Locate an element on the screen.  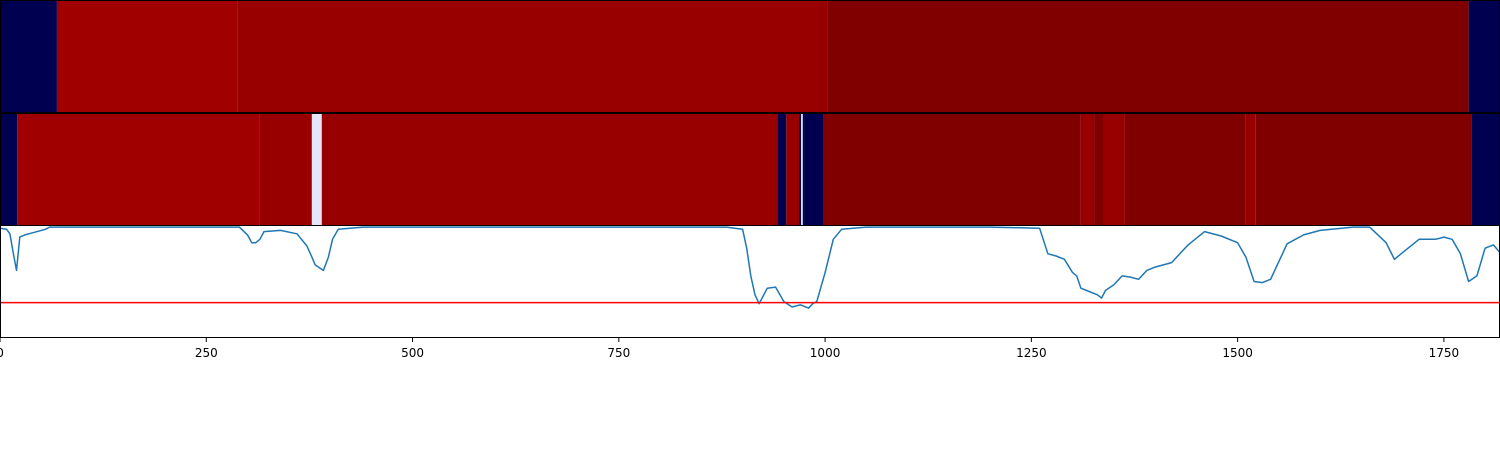
x-tick-label: 1000 is located at coordinates (825, 353).